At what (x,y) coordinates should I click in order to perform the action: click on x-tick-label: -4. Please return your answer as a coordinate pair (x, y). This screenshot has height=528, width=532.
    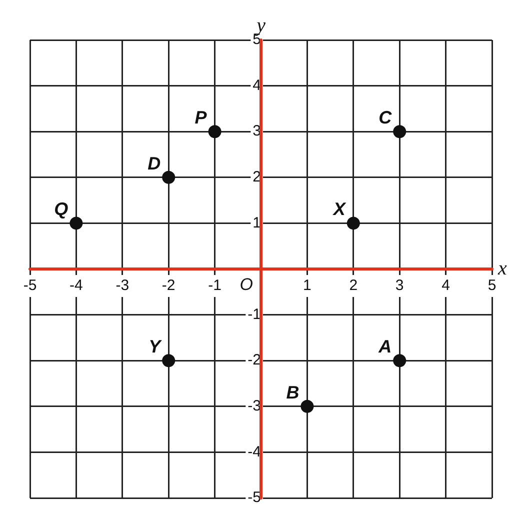
    Looking at the image, I should click on (76, 285).